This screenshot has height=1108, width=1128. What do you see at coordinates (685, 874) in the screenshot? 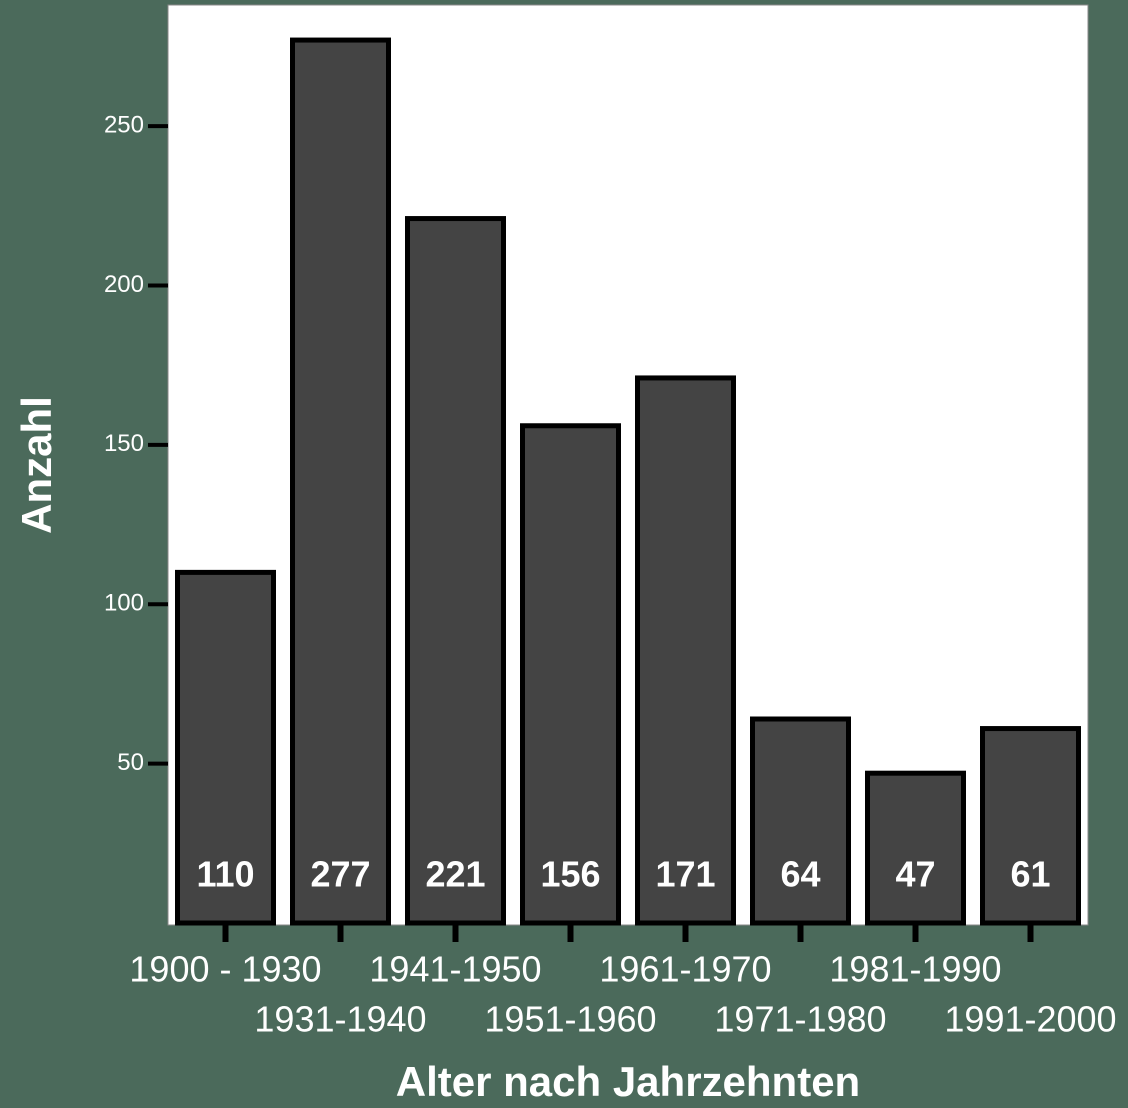
I see `data-label: 171` at bounding box center [685, 874].